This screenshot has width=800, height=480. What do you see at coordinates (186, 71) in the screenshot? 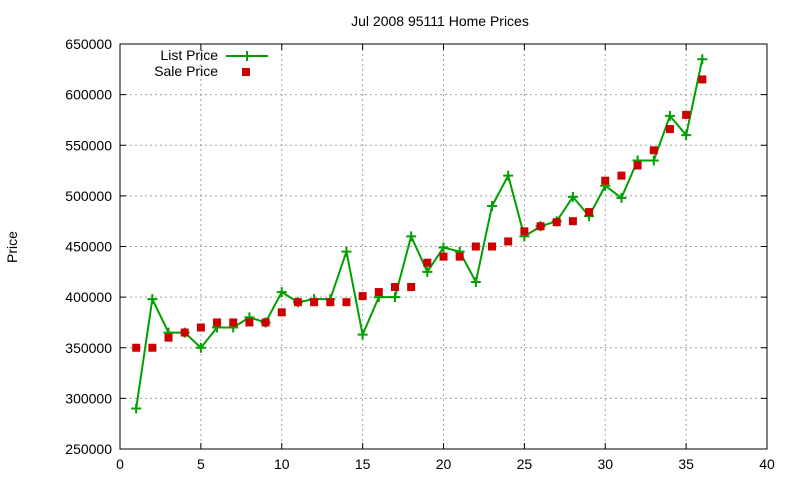
I see `legend-label-sale-price: Sale Price` at bounding box center [186, 71].